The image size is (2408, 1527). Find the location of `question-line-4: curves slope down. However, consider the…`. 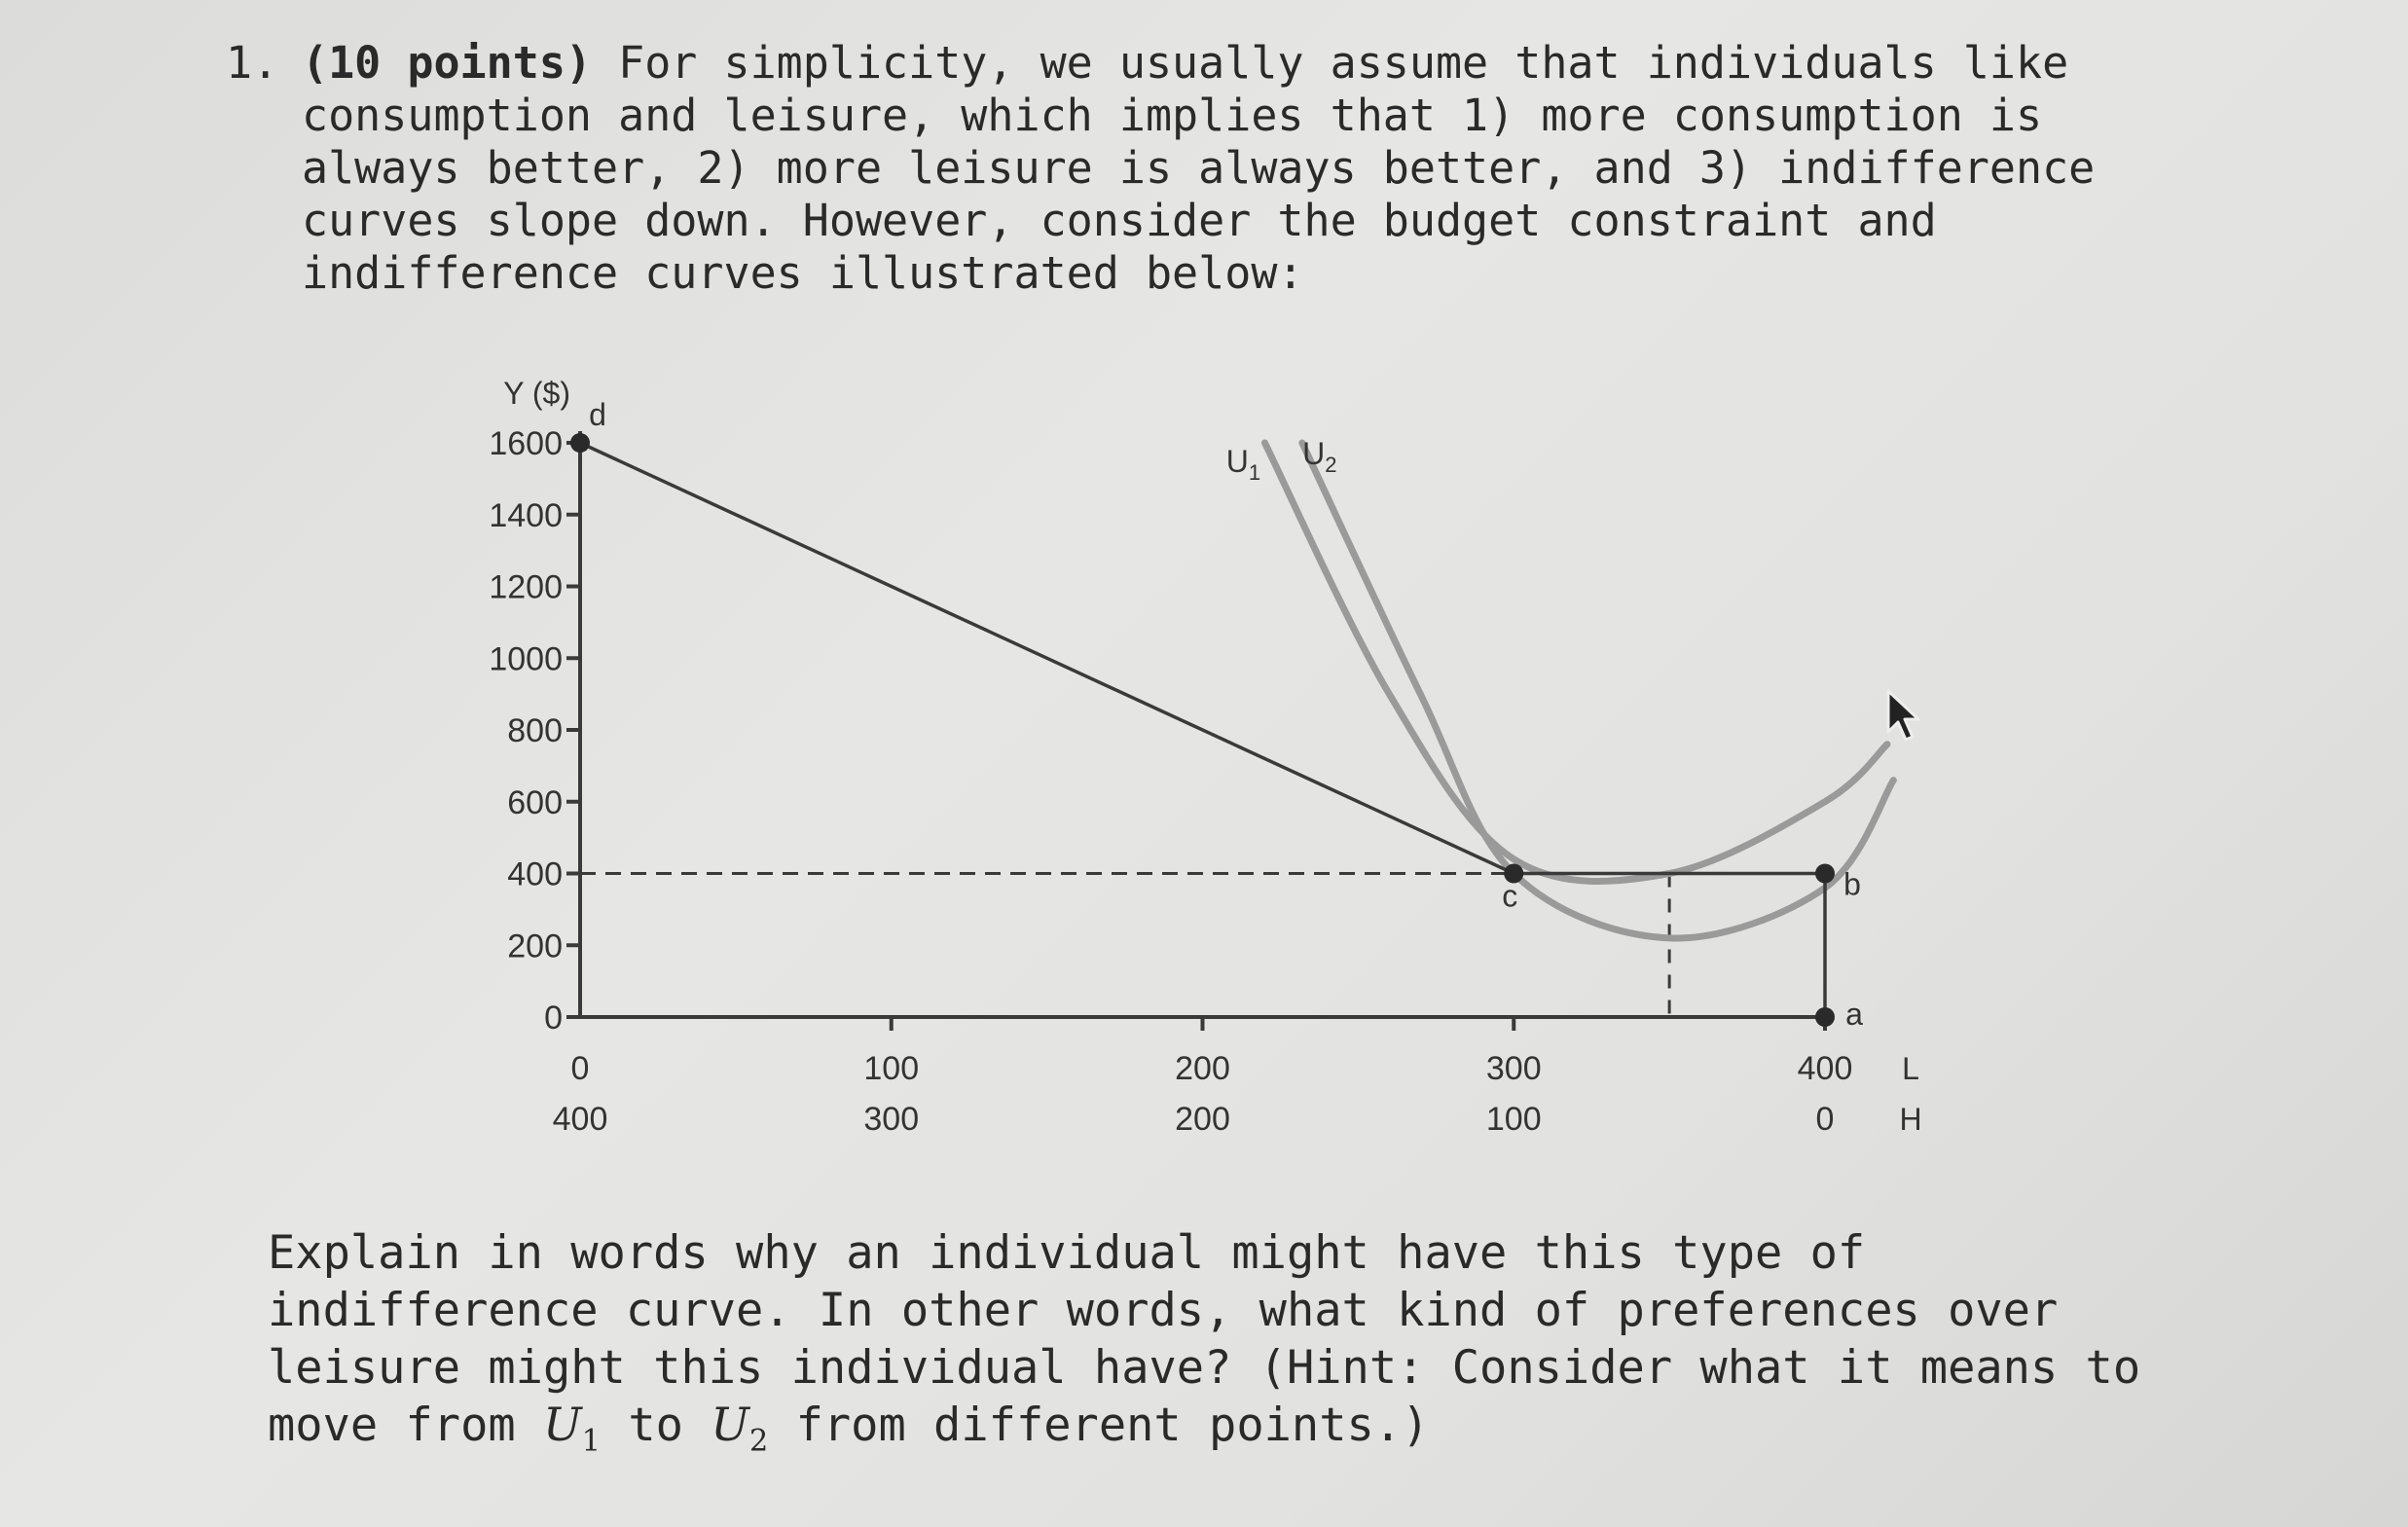

question-line-4: curves slope down. However, consider the… is located at coordinates (1119, 221).